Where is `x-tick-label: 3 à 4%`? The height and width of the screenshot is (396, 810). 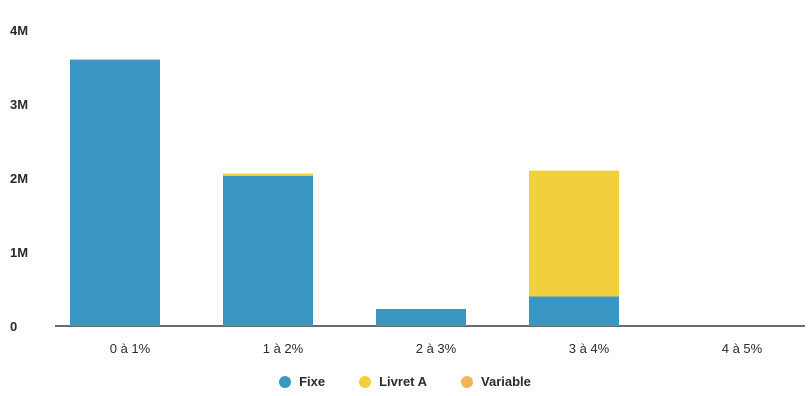
x-tick-label: 3 à 4% is located at coordinates (589, 348).